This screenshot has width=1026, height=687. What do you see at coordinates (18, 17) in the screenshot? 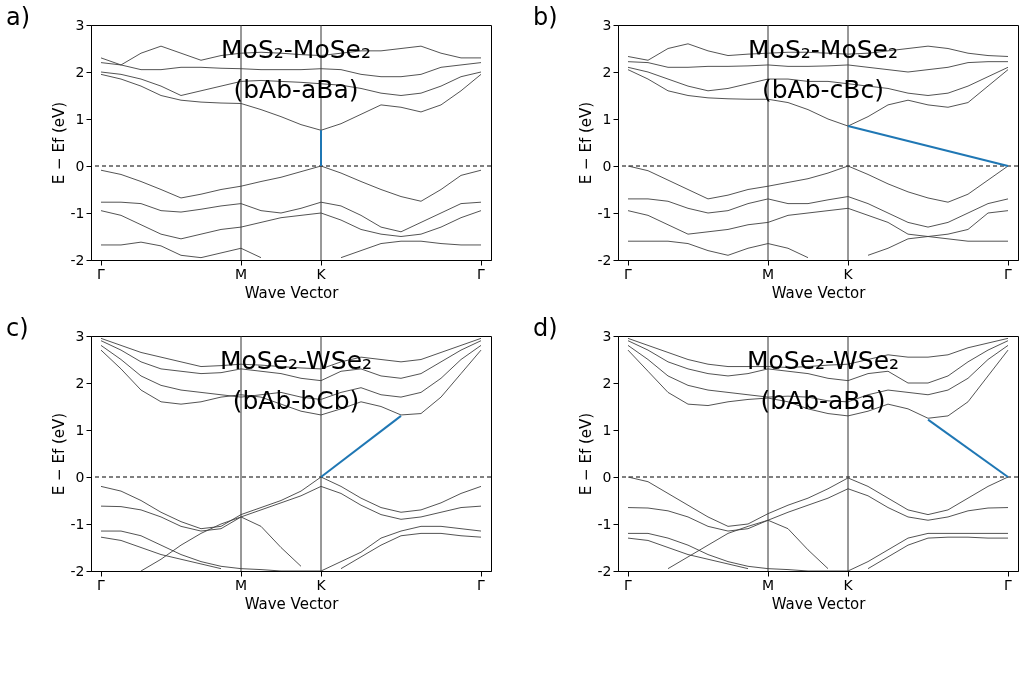
I see `chart-title: a)` at bounding box center [18, 17].